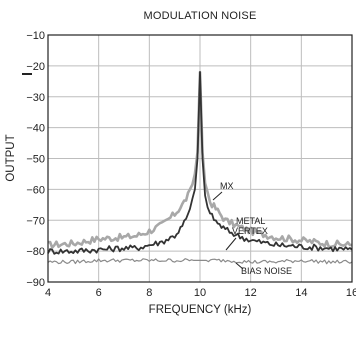 This screenshot has height=342, width=356. Describe the element at coordinates (251, 293) in the screenshot. I see `x-tick-label: 12` at that location.